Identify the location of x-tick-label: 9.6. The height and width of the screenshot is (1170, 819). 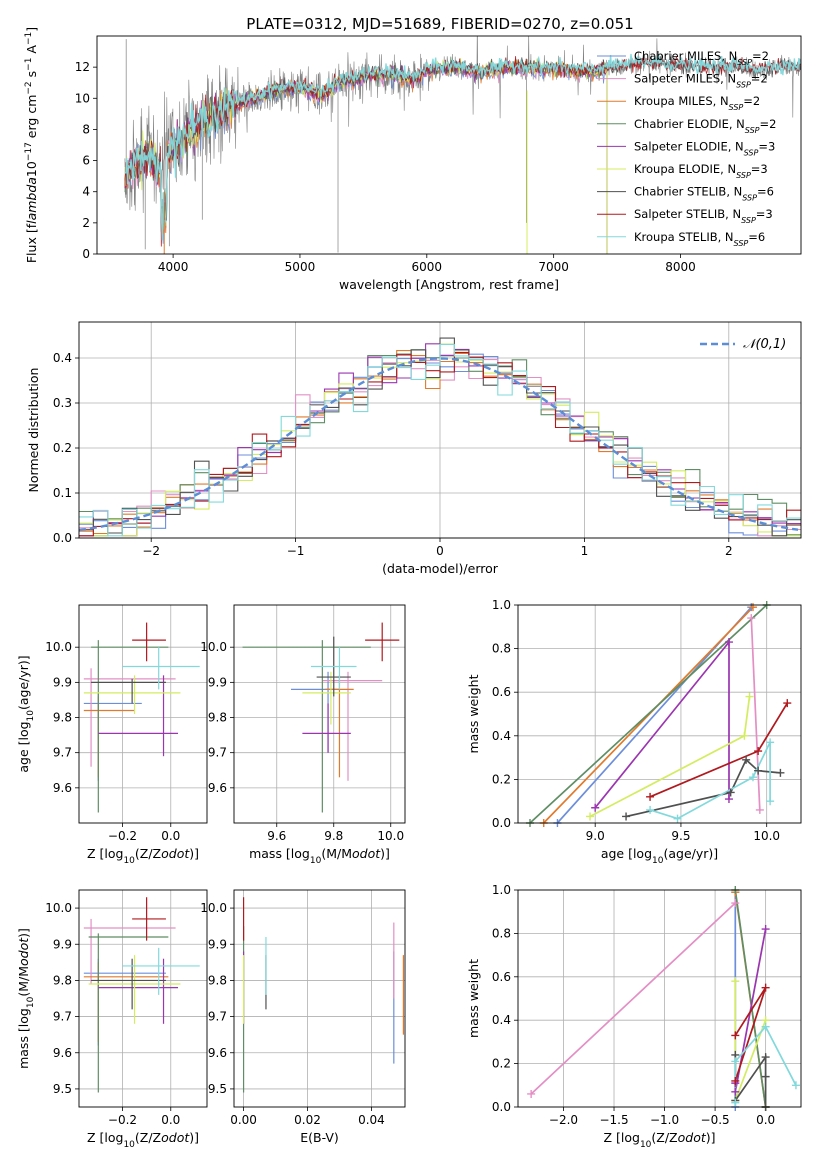
(276, 836).